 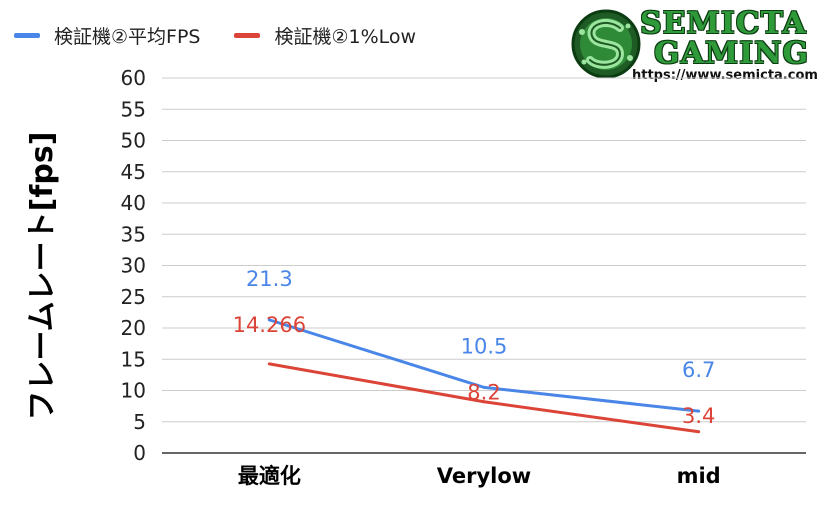 What do you see at coordinates (27, 35) in the screenshot?
I see `legend-swatch-avg-fps` at bounding box center [27, 35].